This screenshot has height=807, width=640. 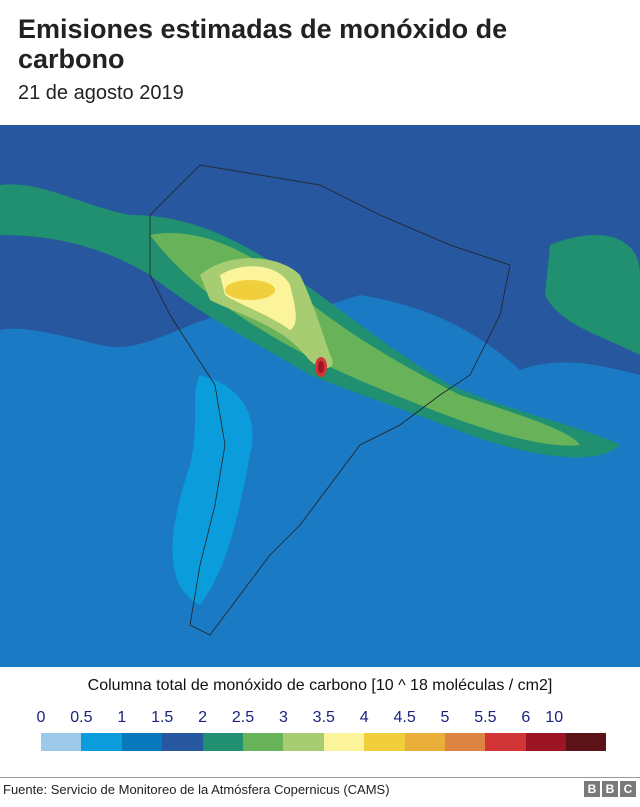 I want to click on east-green-blob, so click(x=592, y=295).